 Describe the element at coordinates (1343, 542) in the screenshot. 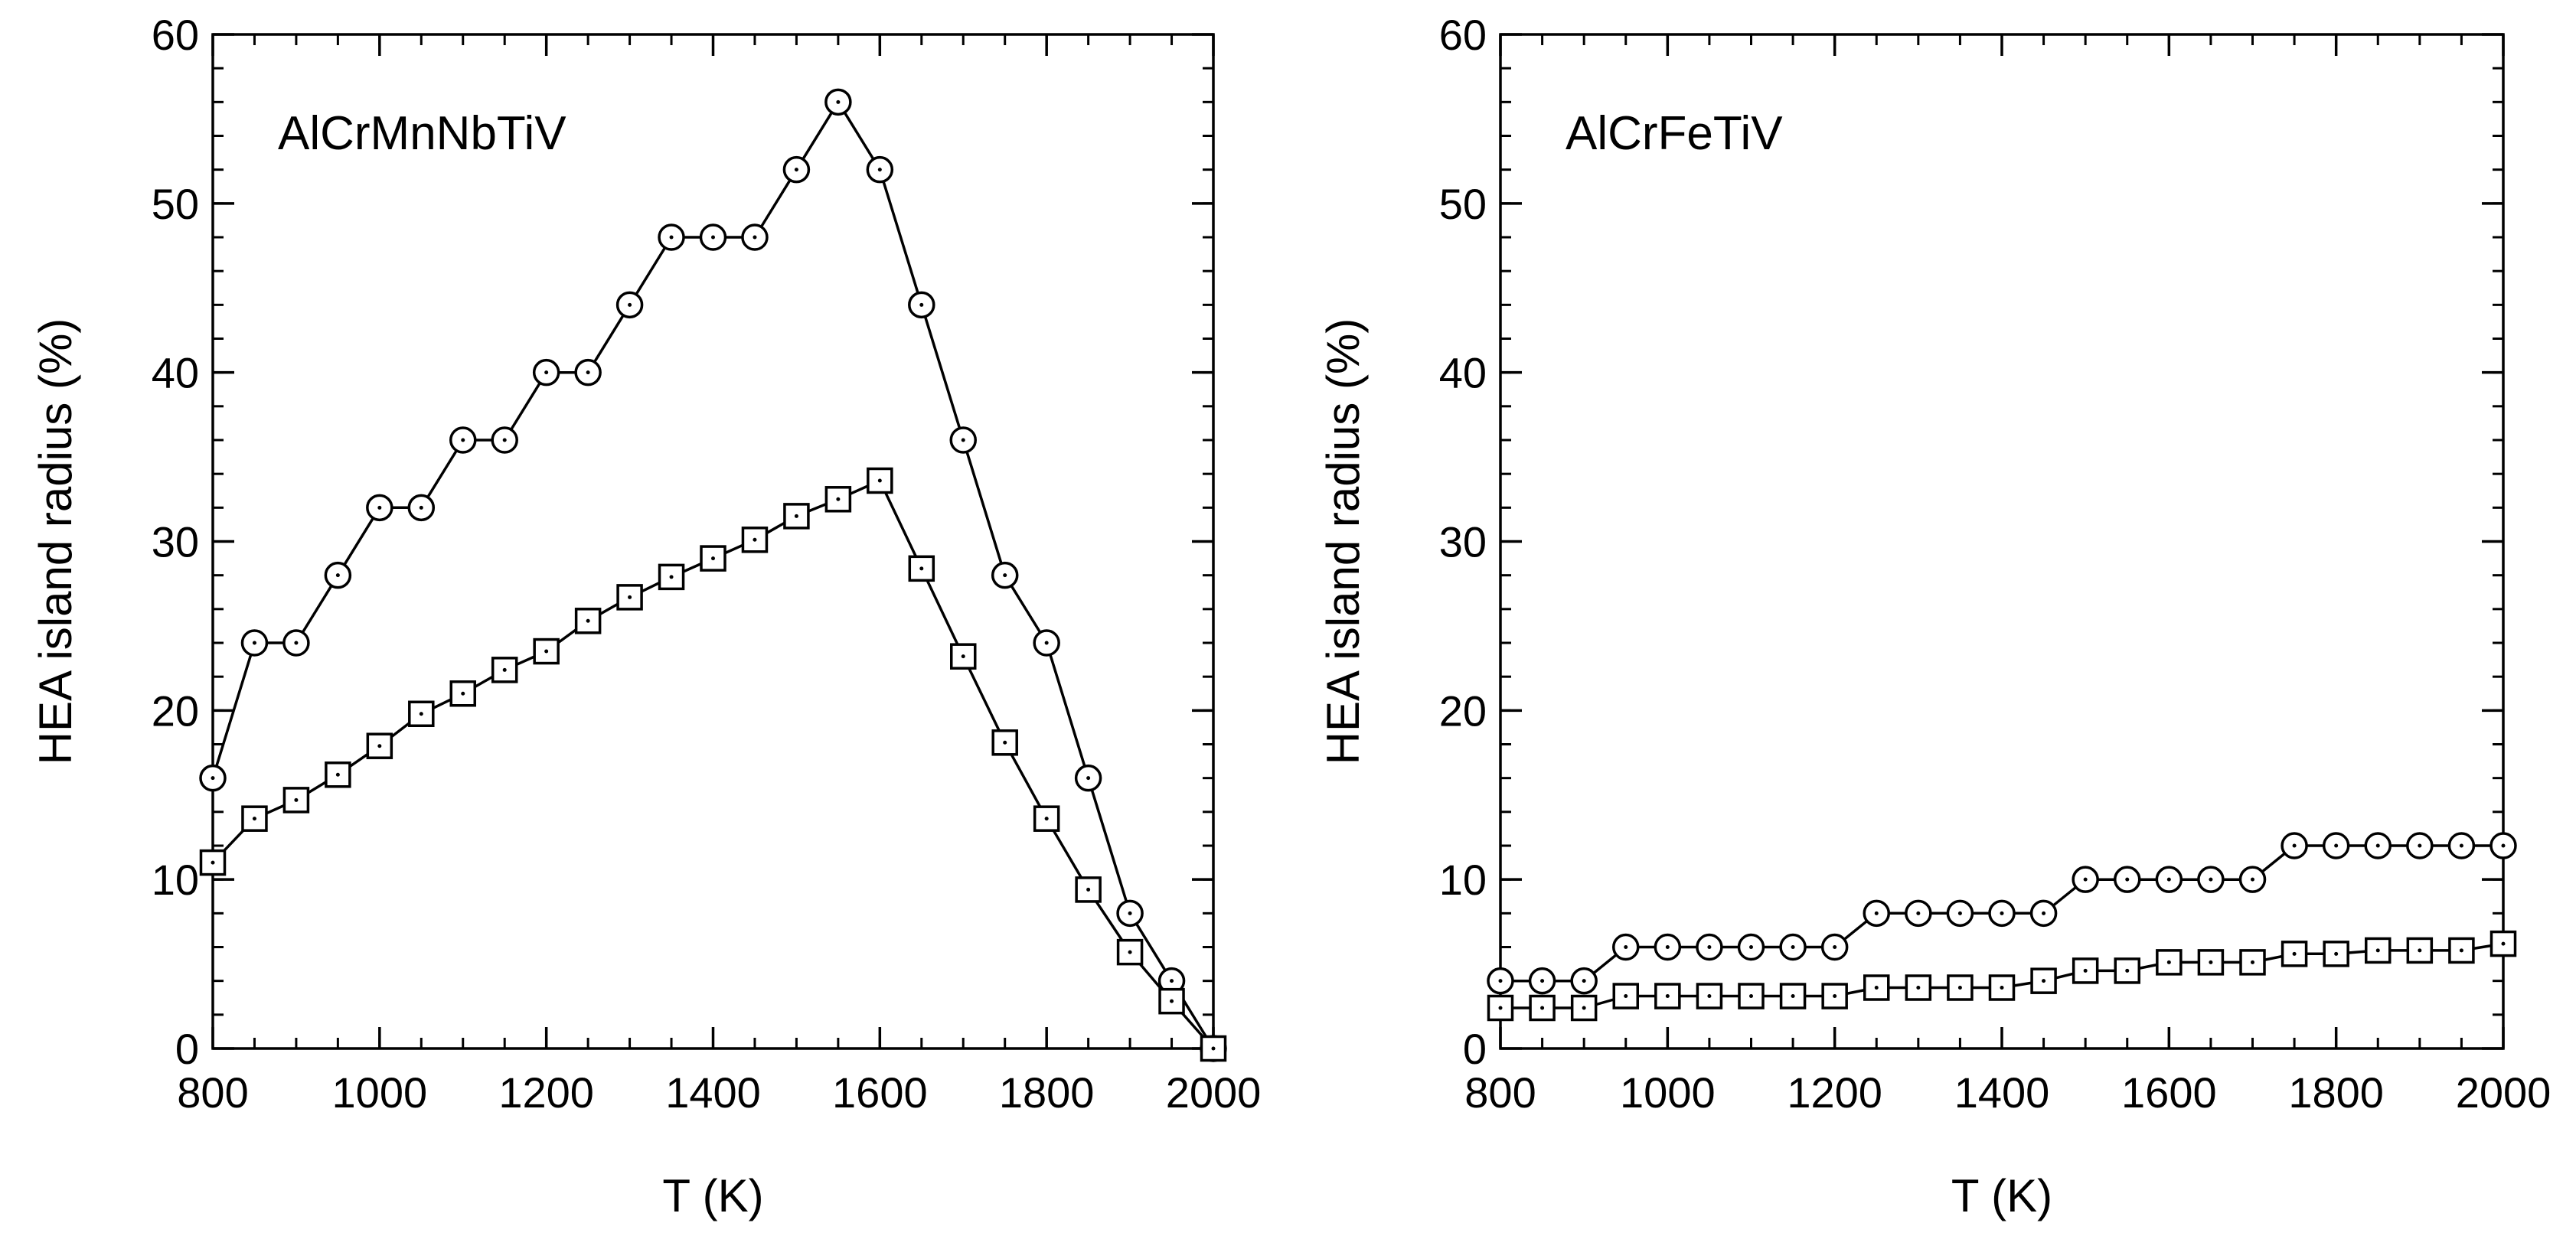

I see `y-axis-title: HEA island radius (%)` at that location.